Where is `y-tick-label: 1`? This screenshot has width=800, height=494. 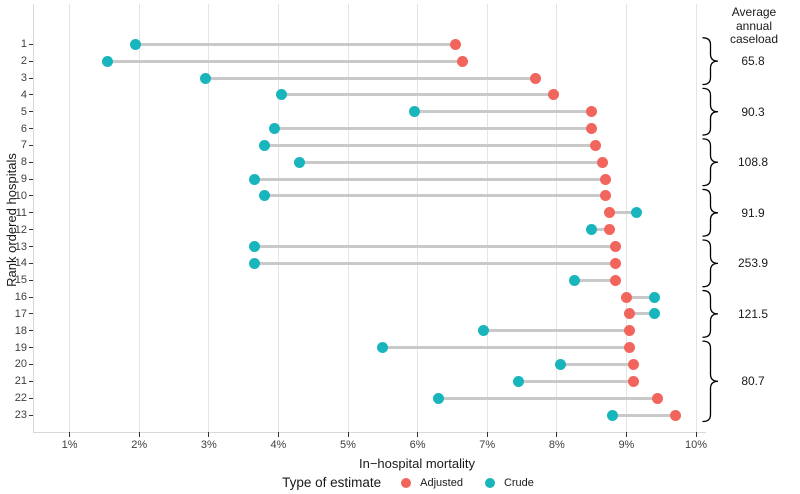 y-tick-label: 1 is located at coordinates (23, 44).